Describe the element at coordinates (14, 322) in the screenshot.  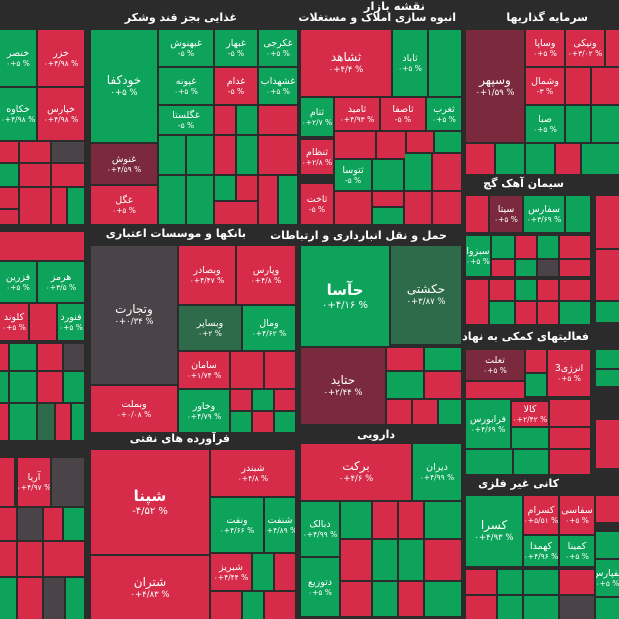
I see `stock-tile: کلوند ۰+۵ %` at that location.